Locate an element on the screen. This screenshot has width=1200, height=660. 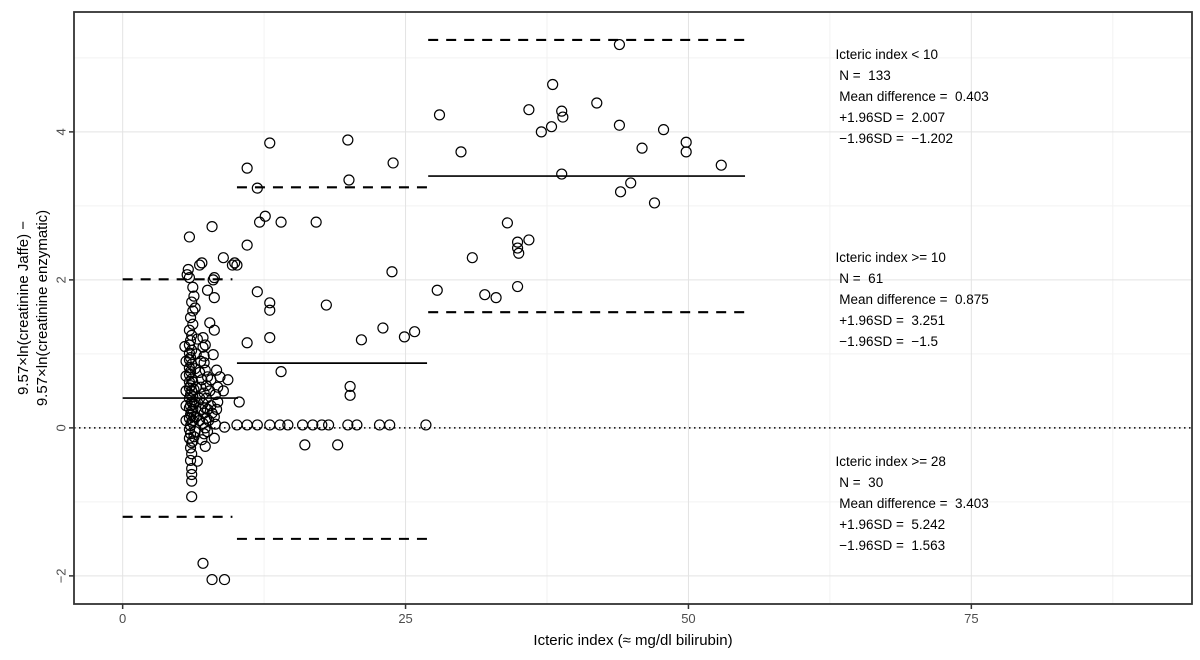
y-axis-label-line1: 9.57×ln(creatinine Jaffe) − is located at coordinates (23, 308).